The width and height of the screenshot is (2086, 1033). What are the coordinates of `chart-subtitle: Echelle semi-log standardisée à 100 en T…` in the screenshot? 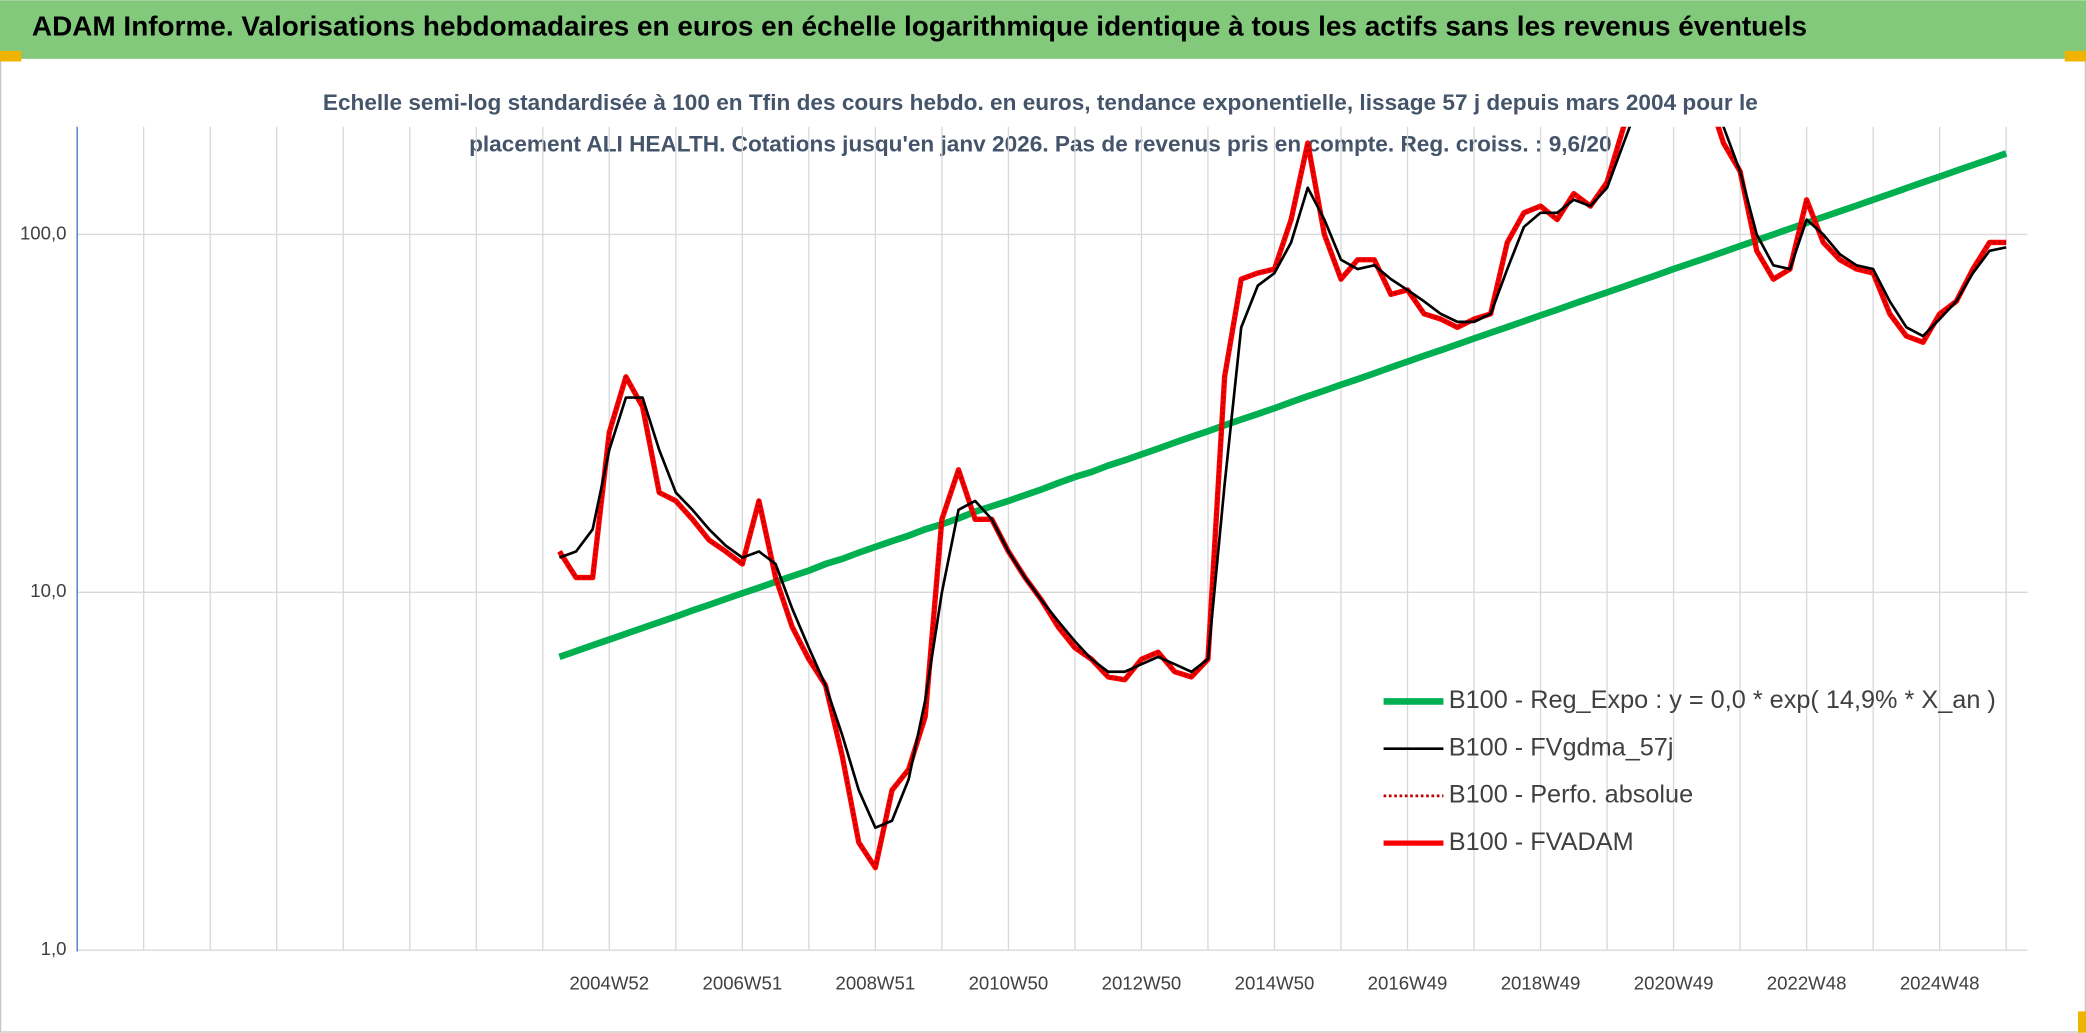 It's located at (1040, 102).